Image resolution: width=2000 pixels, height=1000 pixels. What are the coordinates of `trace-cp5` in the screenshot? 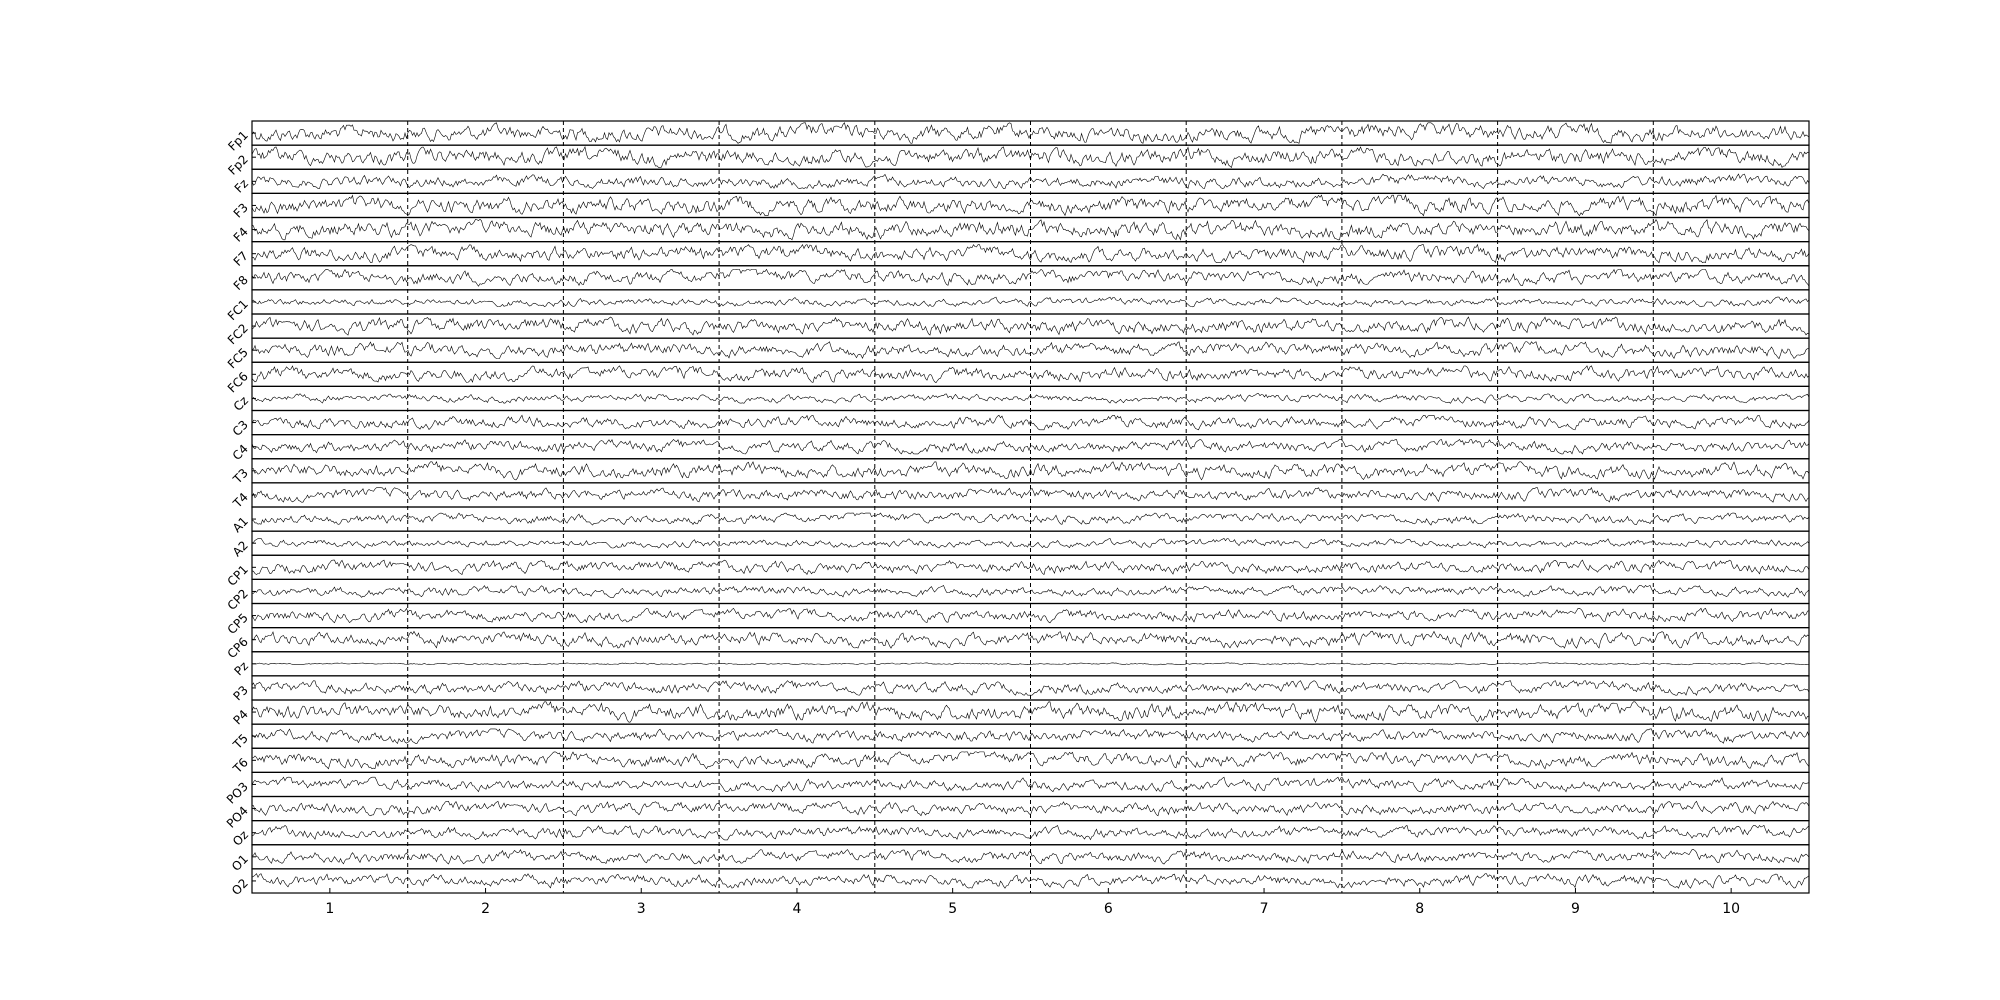 It's located at (1030, 615).